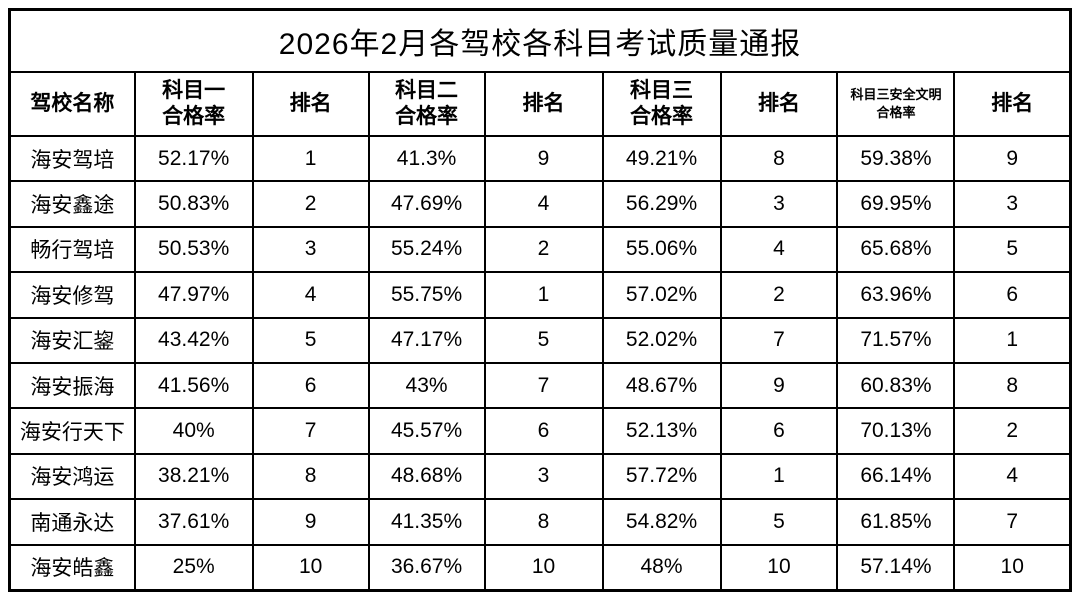  Describe the element at coordinates (193, 104) in the screenshot. I see `col-header-subject1-pass-rate: 科目一 合格率` at that location.